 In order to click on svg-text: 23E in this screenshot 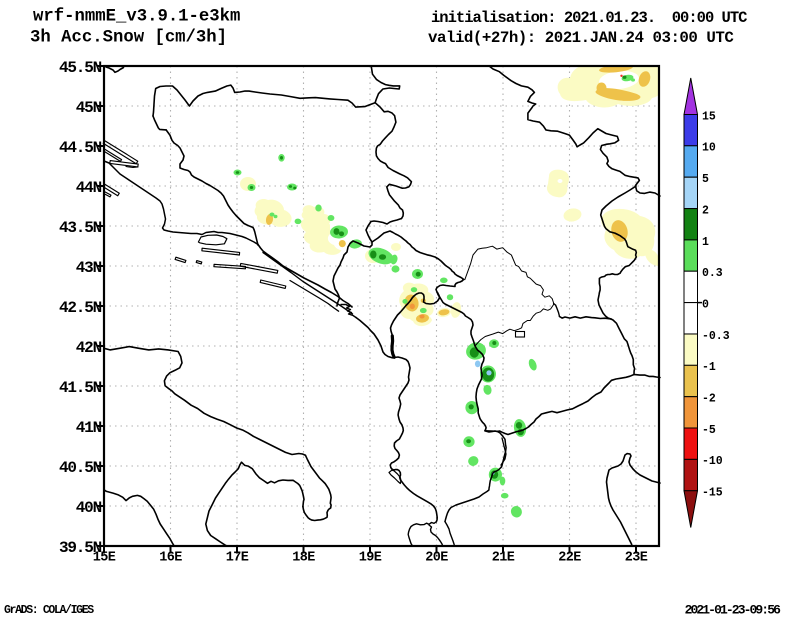, I will do `click(636, 558)`.